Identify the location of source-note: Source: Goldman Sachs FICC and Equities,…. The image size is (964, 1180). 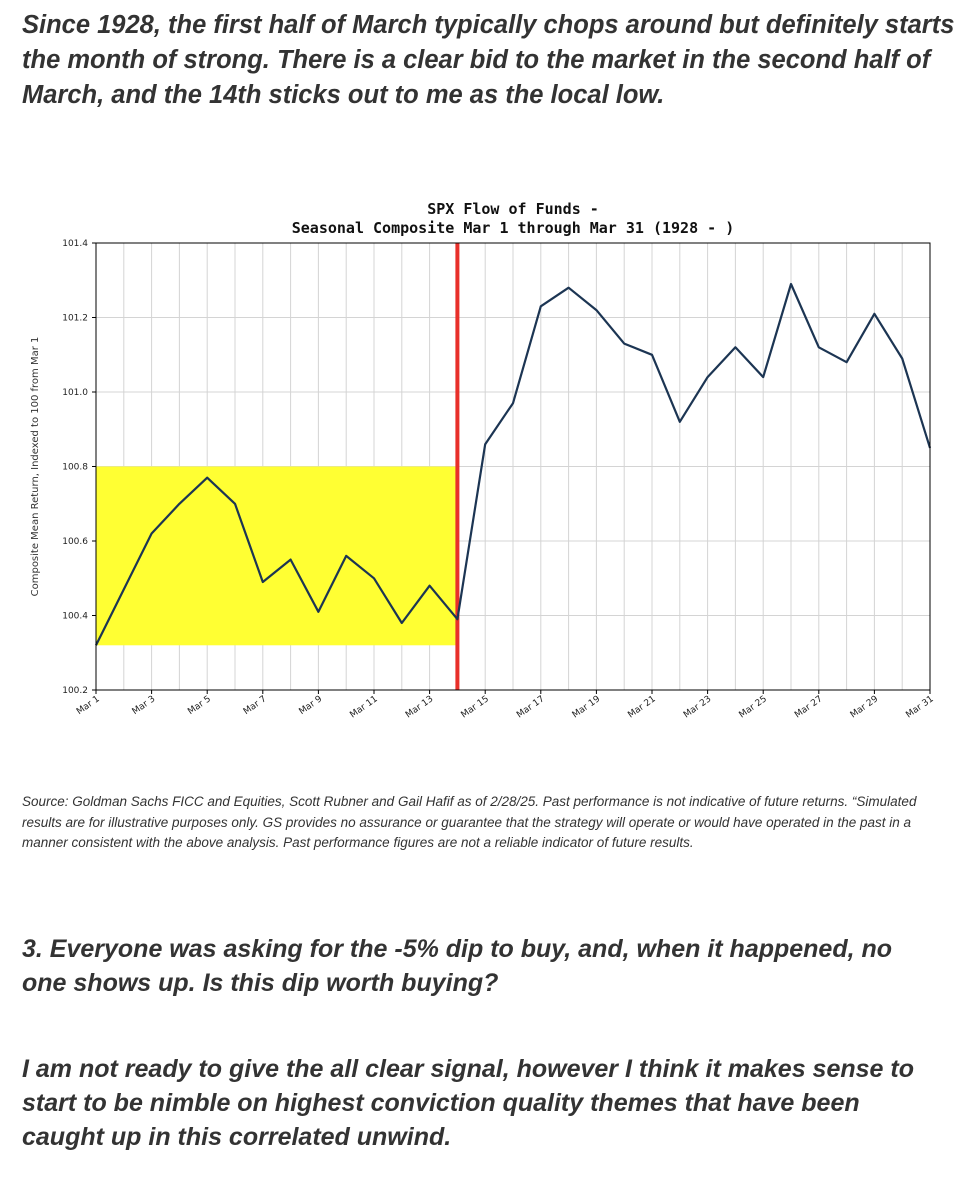
(469, 822).